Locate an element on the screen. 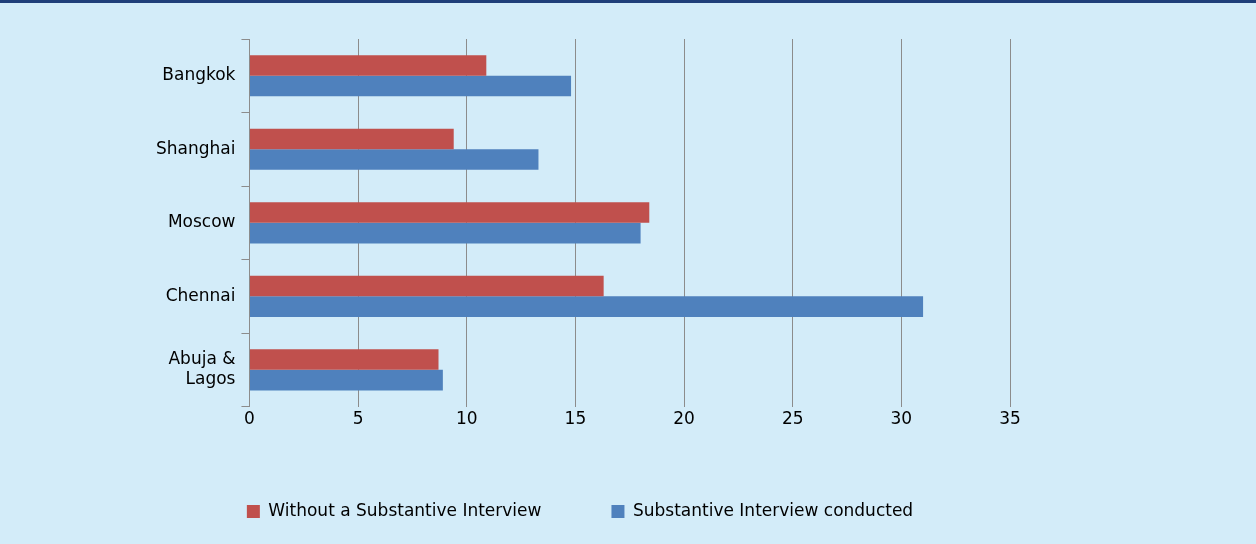 Image resolution: width=1256 pixels, height=544 pixels. x-tick-label: 0 is located at coordinates (249, 418).